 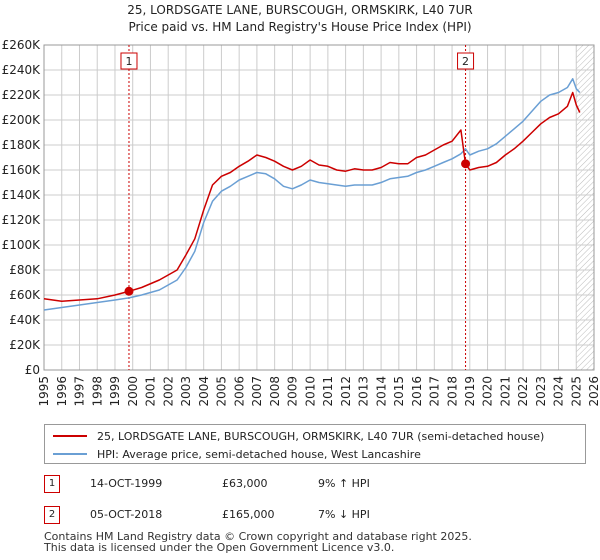 What do you see at coordinates (417, 391) in the screenshot?
I see `x-tick-label: 2016` at bounding box center [417, 391].